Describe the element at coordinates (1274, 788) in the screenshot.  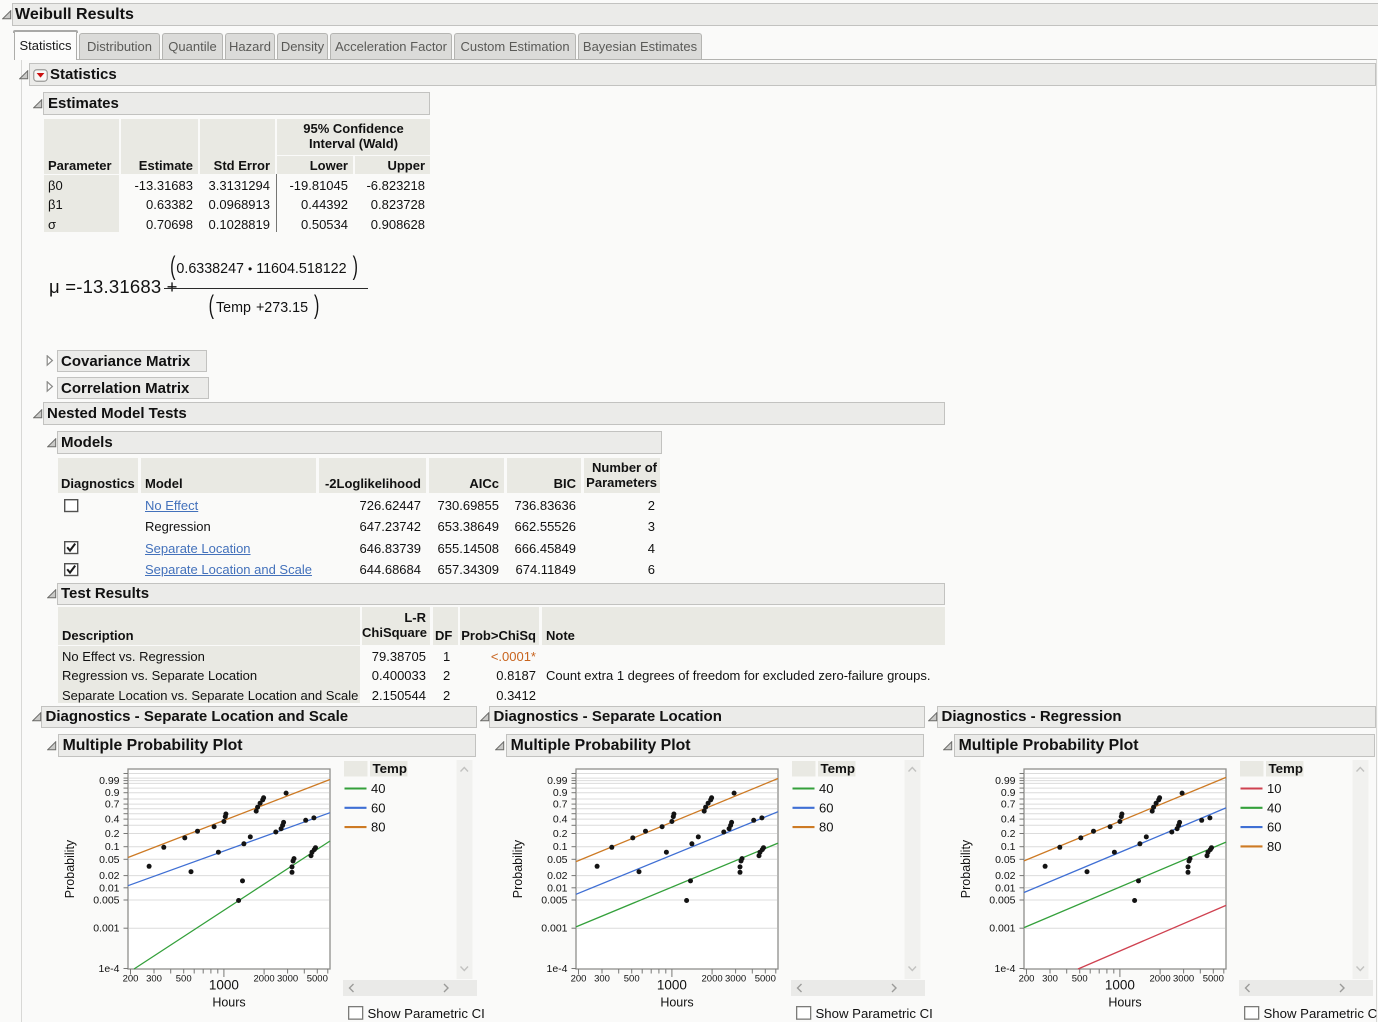
I see `svg-text: 10` at that location.